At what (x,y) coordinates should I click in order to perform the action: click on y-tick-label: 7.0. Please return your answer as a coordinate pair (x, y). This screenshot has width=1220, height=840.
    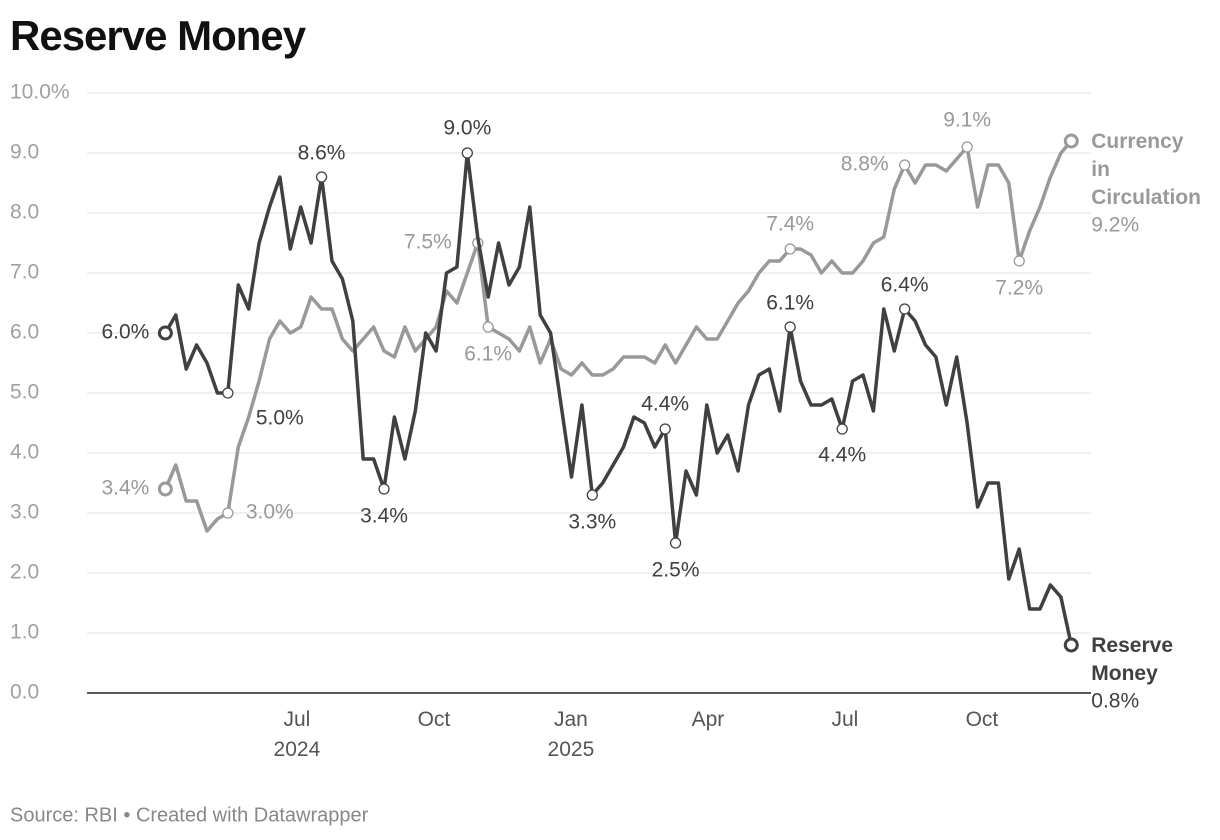
    Looking at the image, I should click on (24, 272).